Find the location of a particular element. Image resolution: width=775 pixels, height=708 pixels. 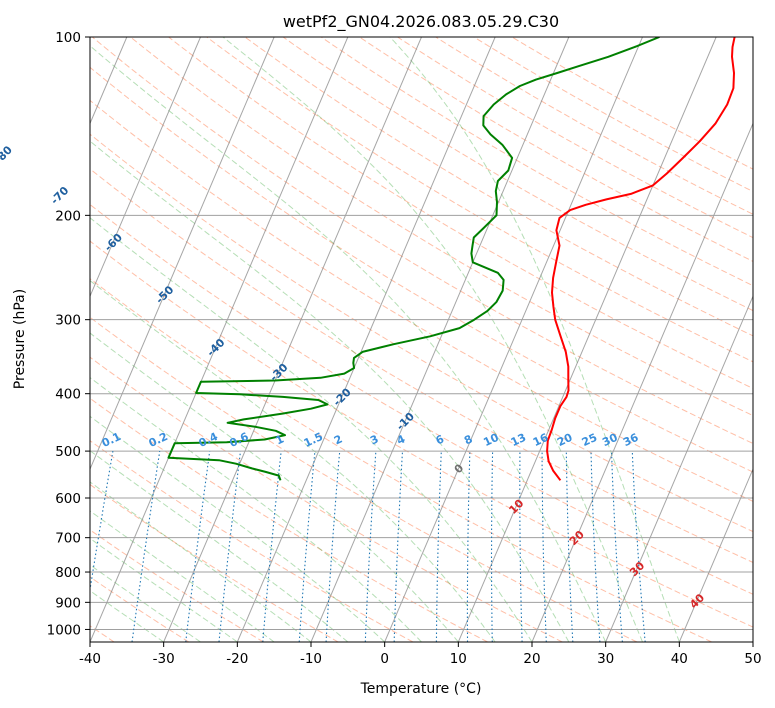

x-tick-label: 40 is located at coordinates (679, 659).